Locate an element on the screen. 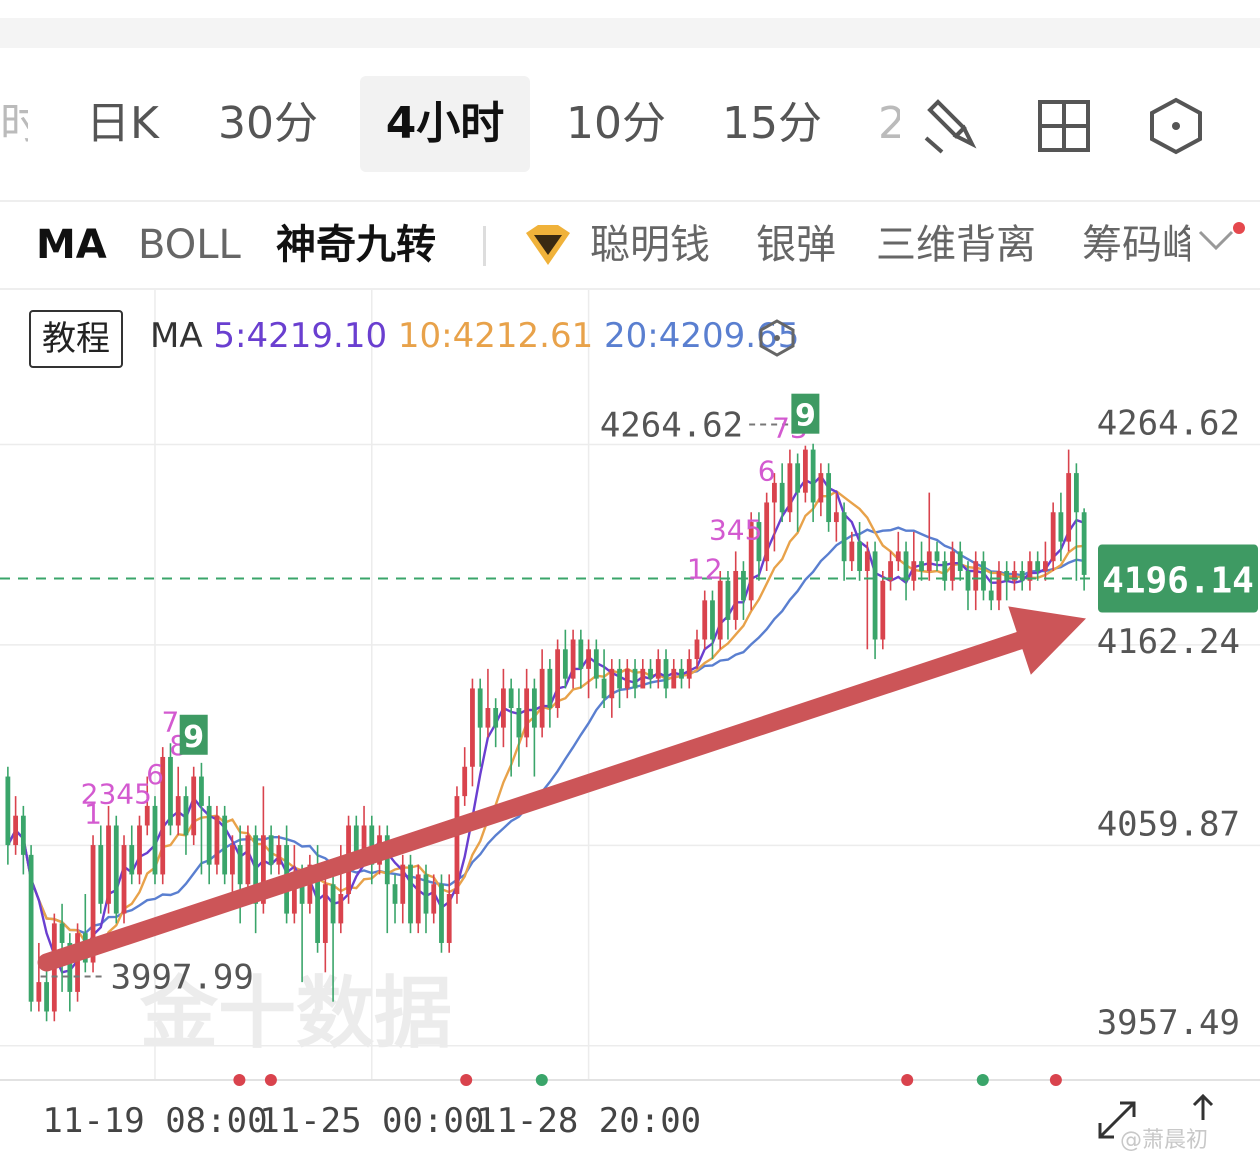 This screenshot has width=1260, height=1165. expand-icon is located at coordinates (1117, 1120).